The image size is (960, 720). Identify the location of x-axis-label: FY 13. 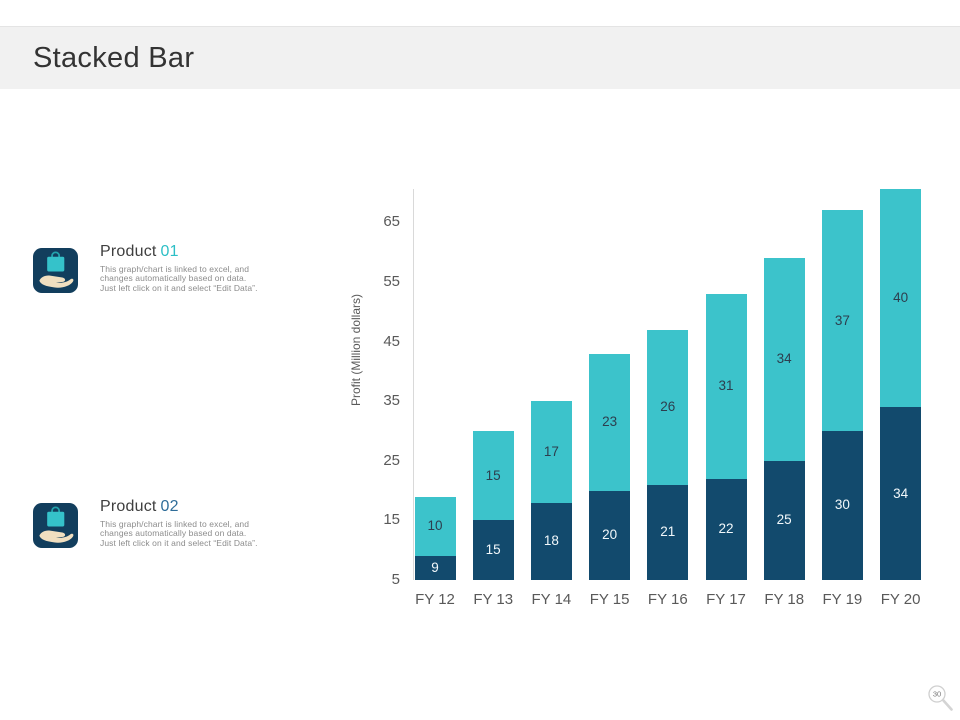
(493, 599).